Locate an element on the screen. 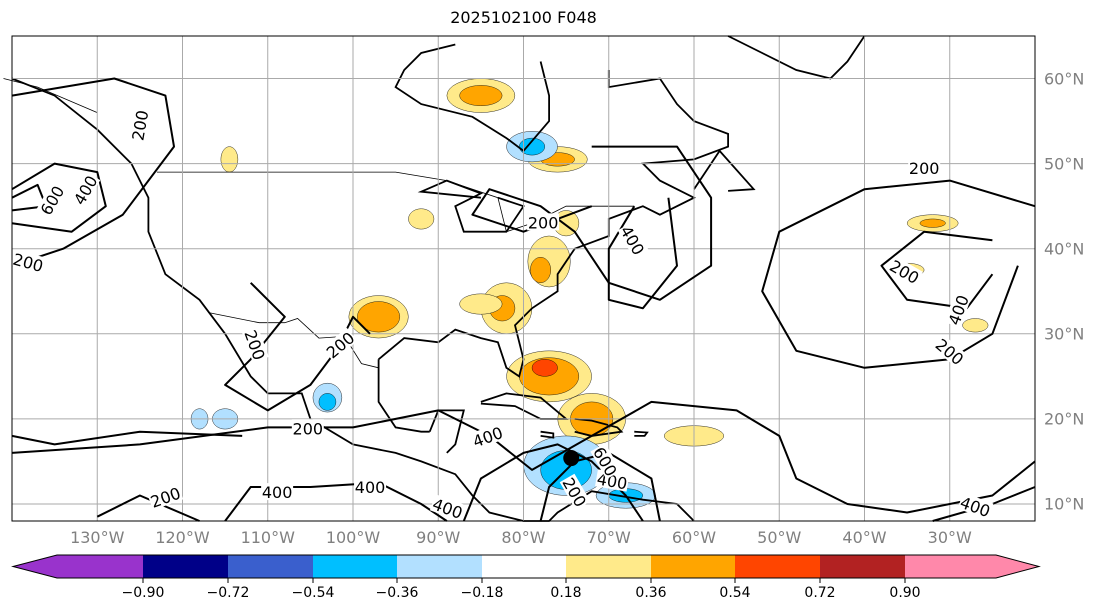 This screenshot has height=615, width=1105. longitude-label: 110°W is located at coordinates (267, 537).